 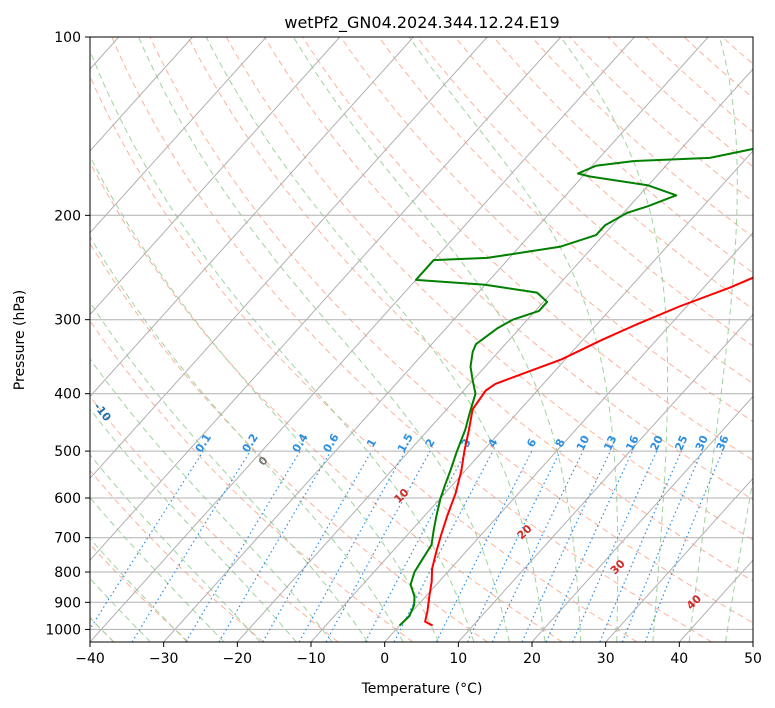 I want to click on x-tick-label: 10, so click(x=458, y=659).